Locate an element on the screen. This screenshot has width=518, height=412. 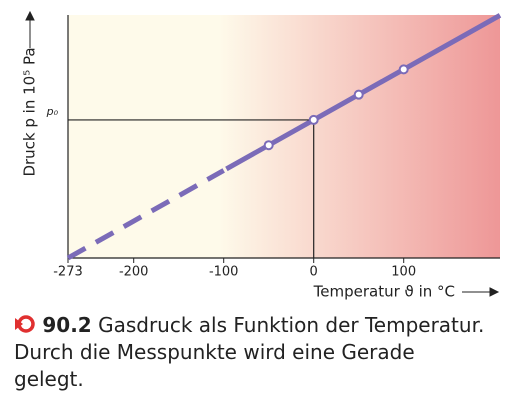
caption-line: Durch die Messpunkte wird eine Gerade is located at coordinates (214, 352).